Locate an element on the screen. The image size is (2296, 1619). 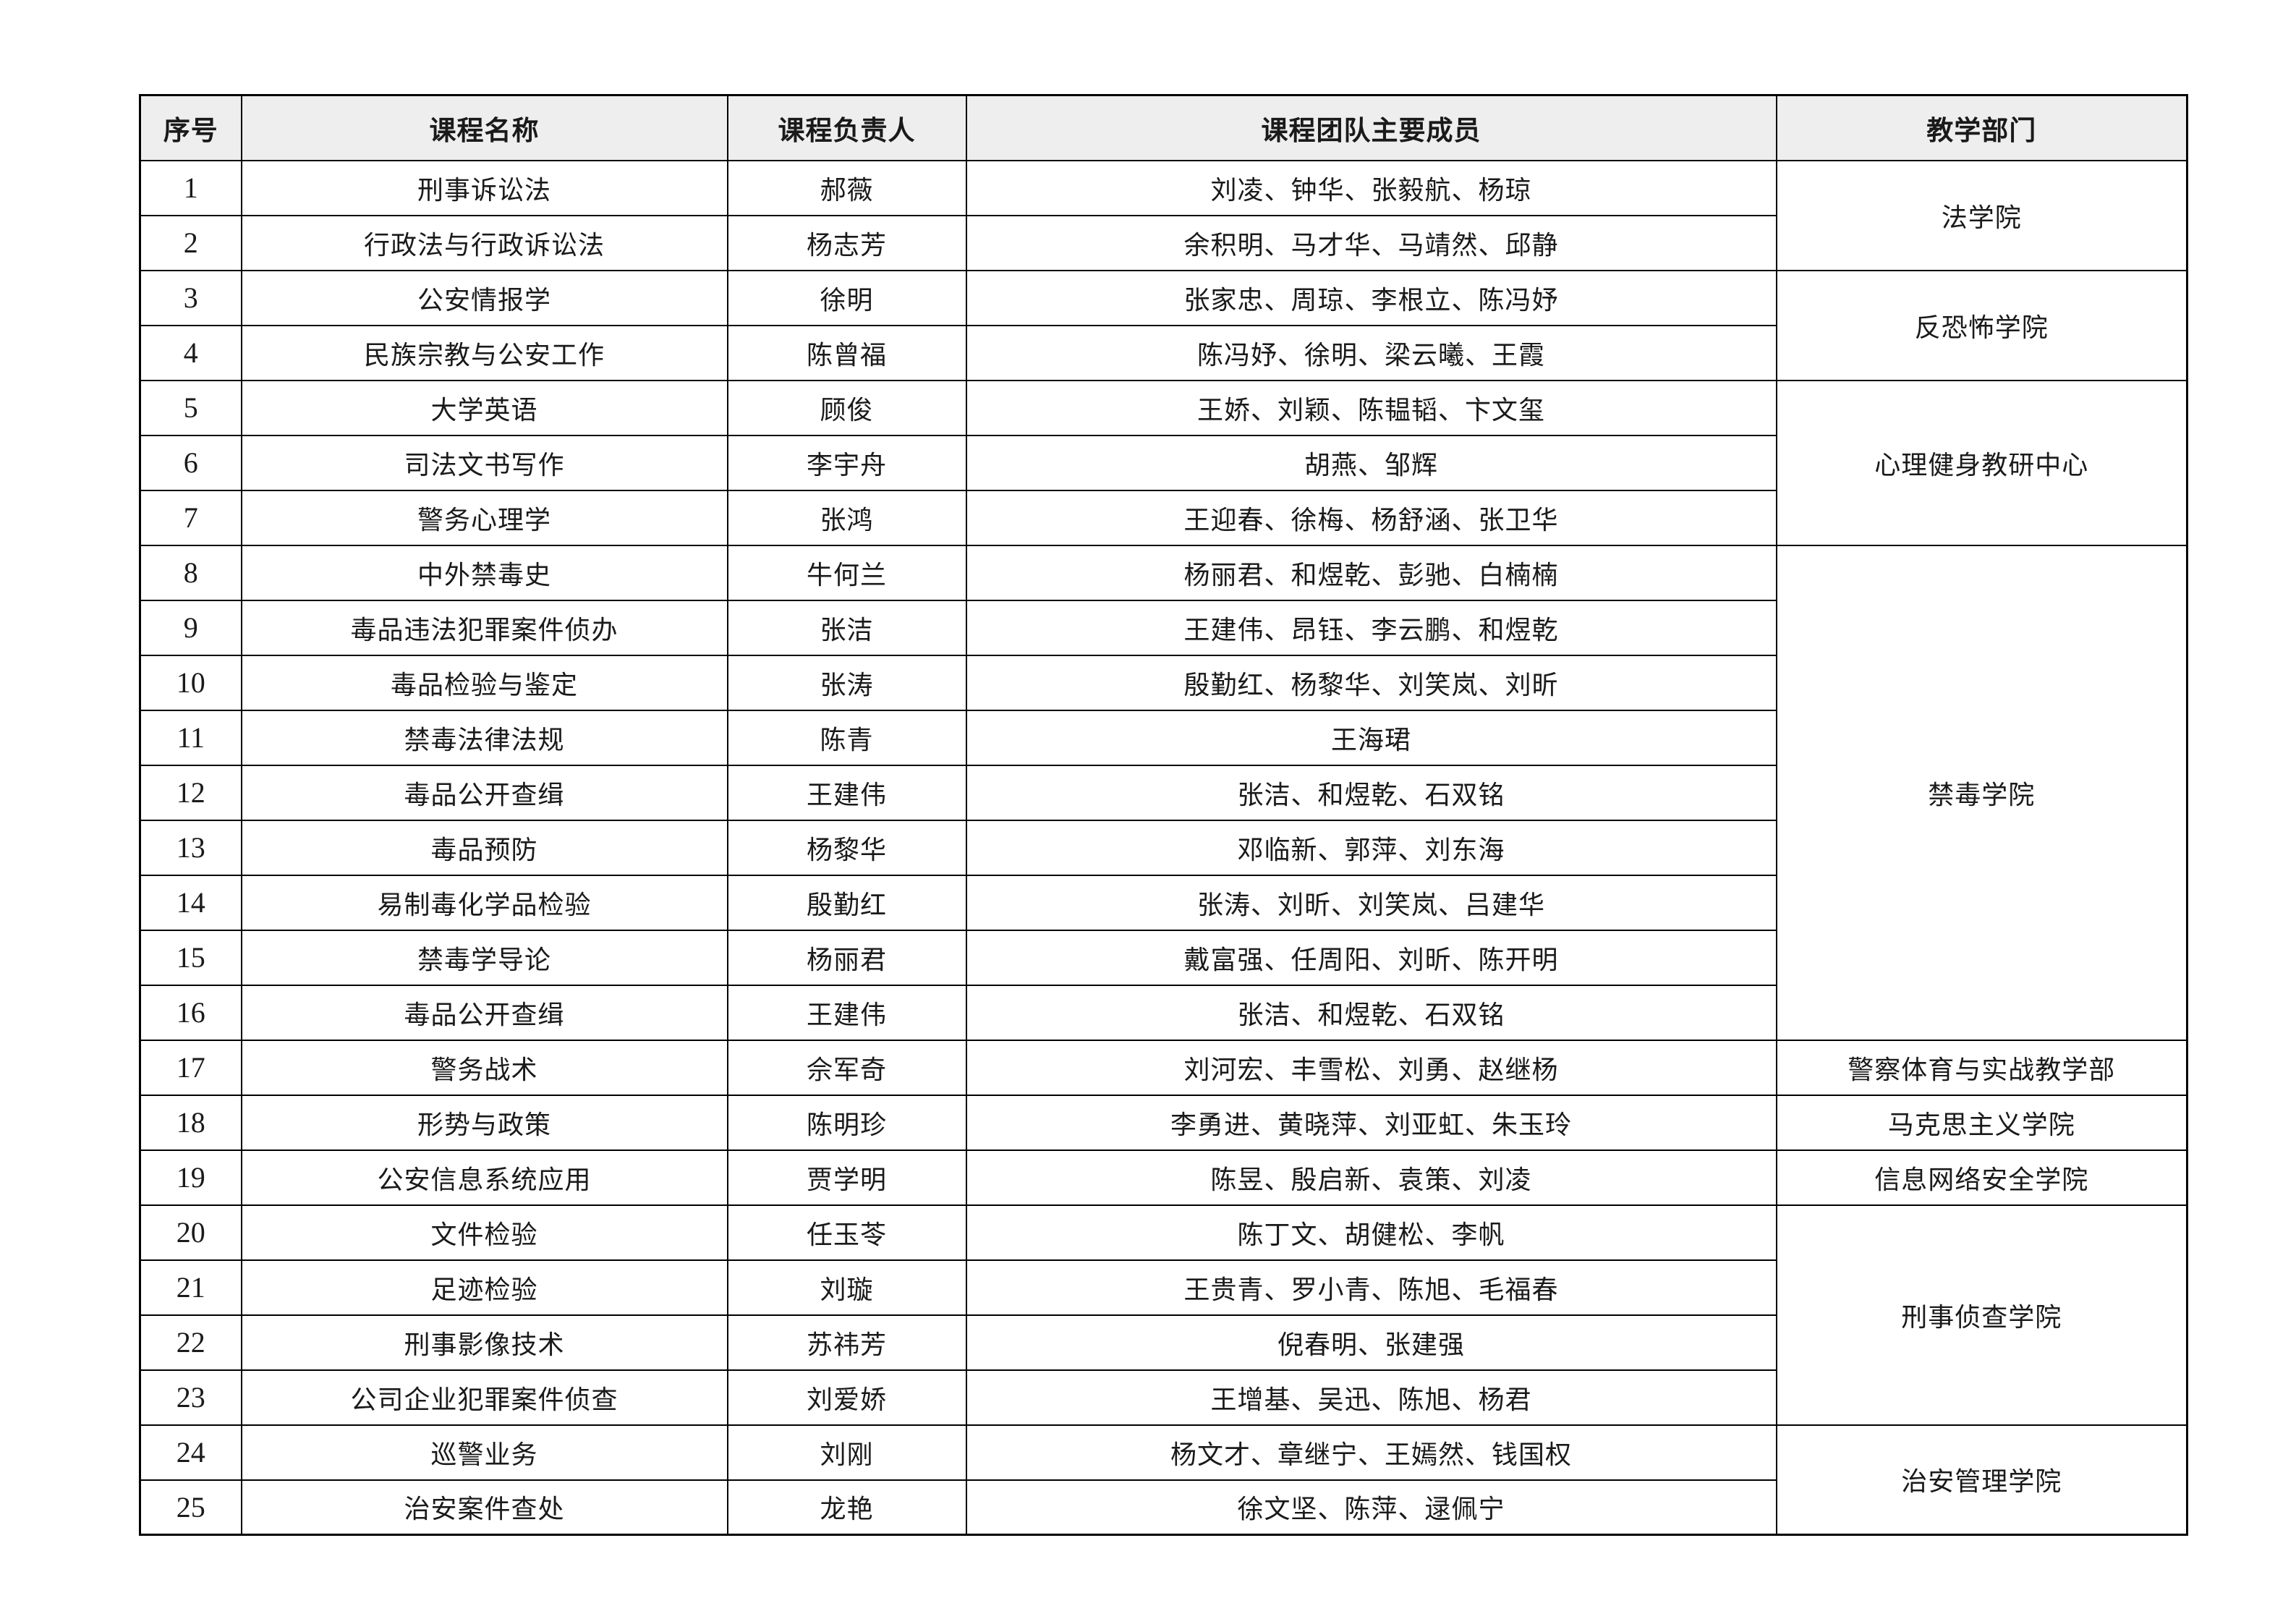
row-number: 22 is located at coordinates (190, 1342).